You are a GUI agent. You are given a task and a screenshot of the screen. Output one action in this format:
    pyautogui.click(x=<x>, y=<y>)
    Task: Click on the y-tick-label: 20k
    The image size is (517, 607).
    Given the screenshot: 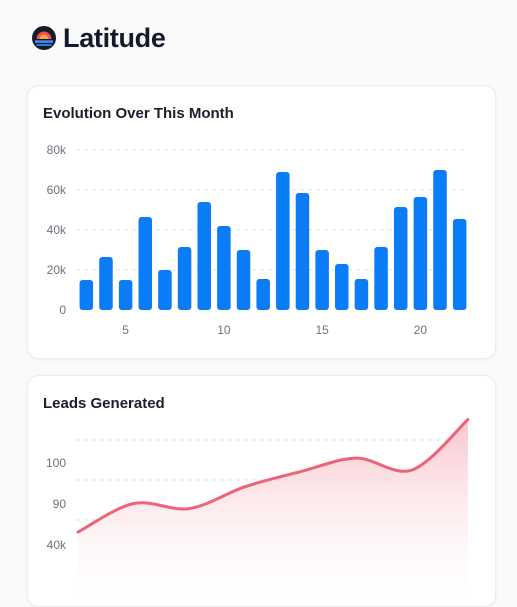 What is the action you would take?
    pyautogui.click(x=57, y=270)
    